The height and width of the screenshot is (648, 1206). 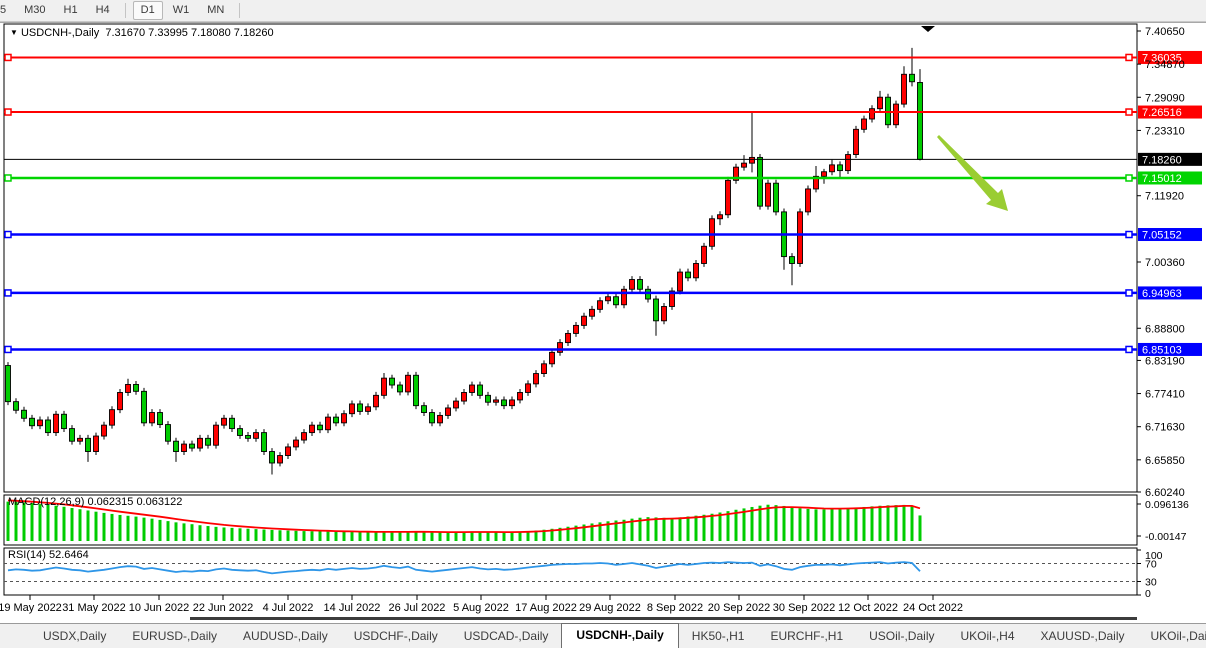 I want to click on price-line-7.36035: 7.36035, so click(x=603, y=57).